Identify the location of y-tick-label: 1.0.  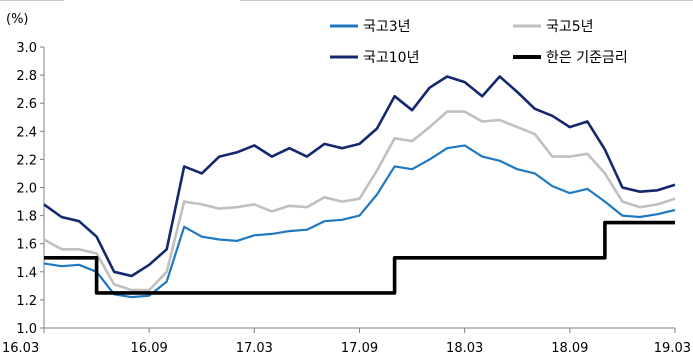
(26, 329).